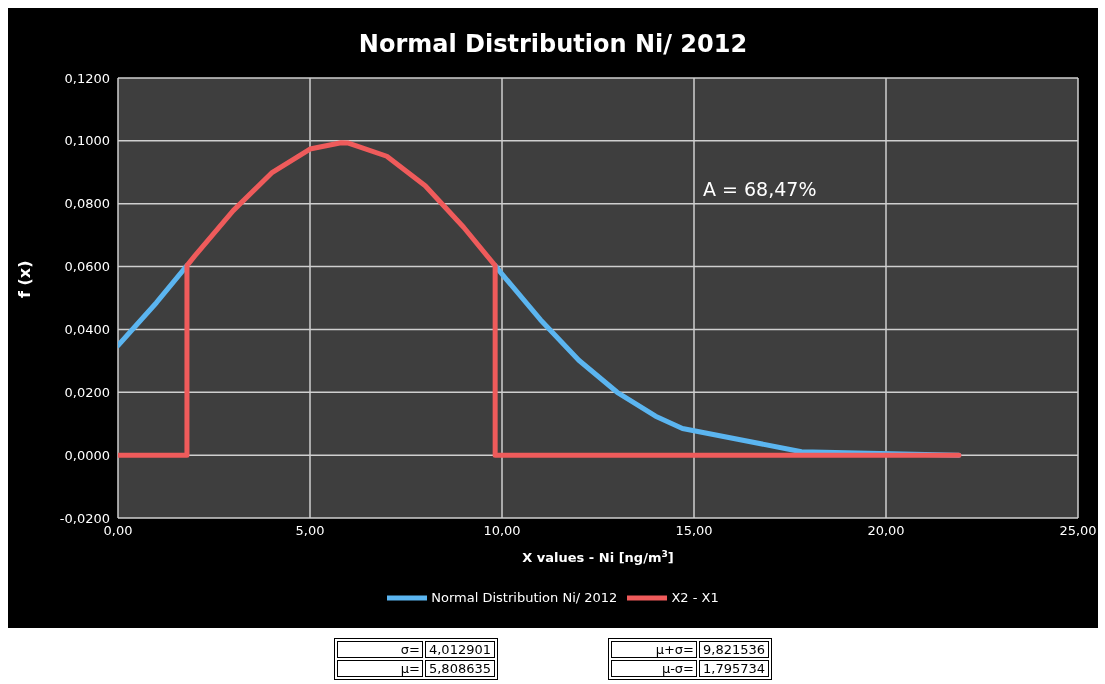 This screenshot has height=684, width=1105. What do you see at coordinates (87, 267) in the screenshot?
I see `y-tick-label: 0,0600` at bounding box center [87, 267].